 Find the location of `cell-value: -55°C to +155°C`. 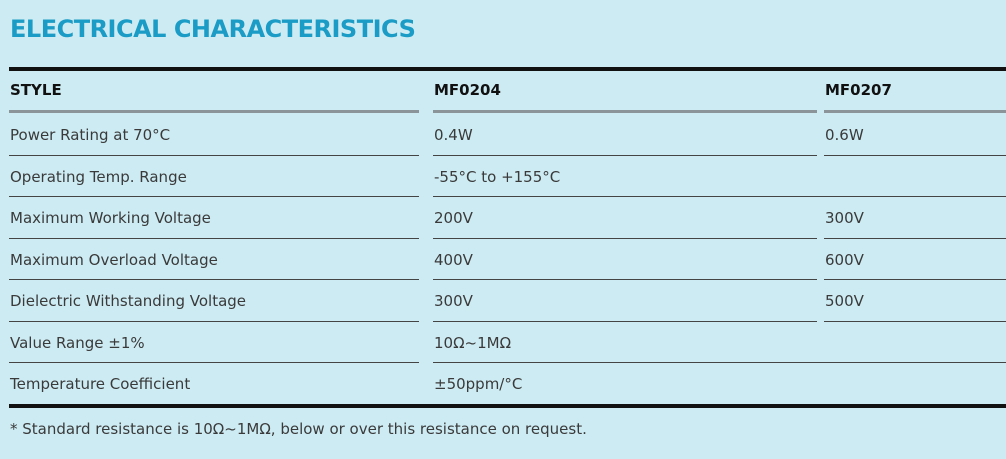

cell-value: -55°C to +155°C is located at coordinates (497, 176).